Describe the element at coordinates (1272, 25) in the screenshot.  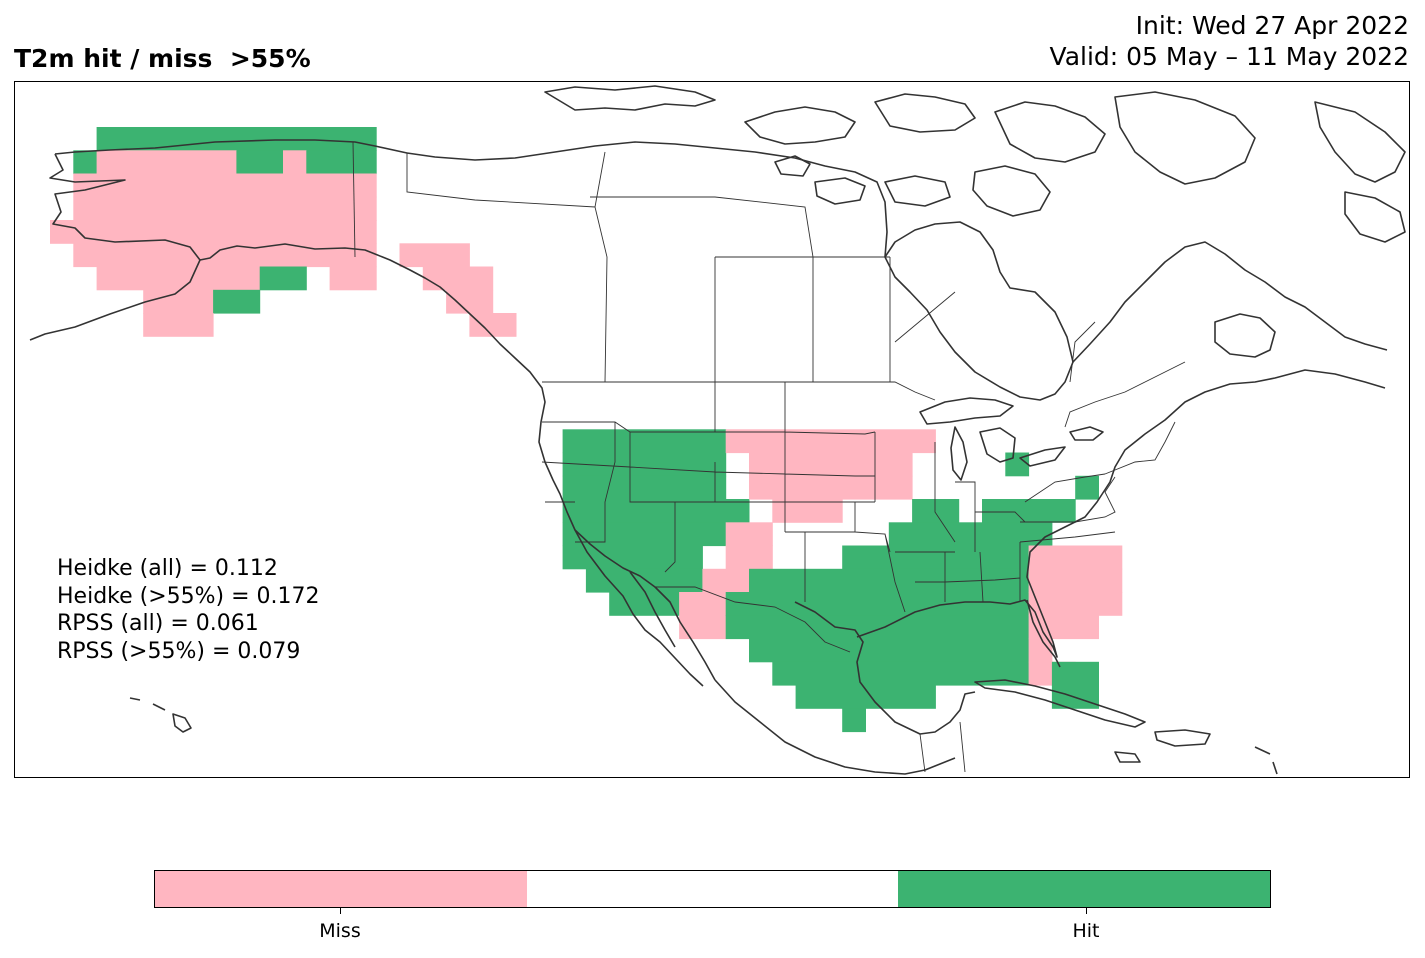
I see `init-date: Init: Wed 27 Apr 2022` at that location.